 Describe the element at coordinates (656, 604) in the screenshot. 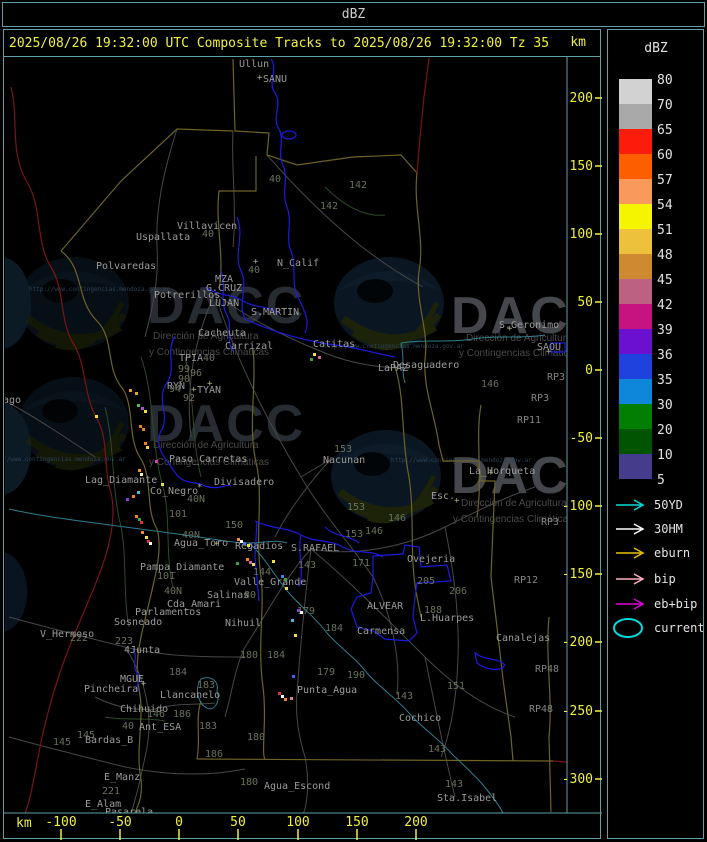

I see `legend-item-eb-bip: eb+bip` at that location.